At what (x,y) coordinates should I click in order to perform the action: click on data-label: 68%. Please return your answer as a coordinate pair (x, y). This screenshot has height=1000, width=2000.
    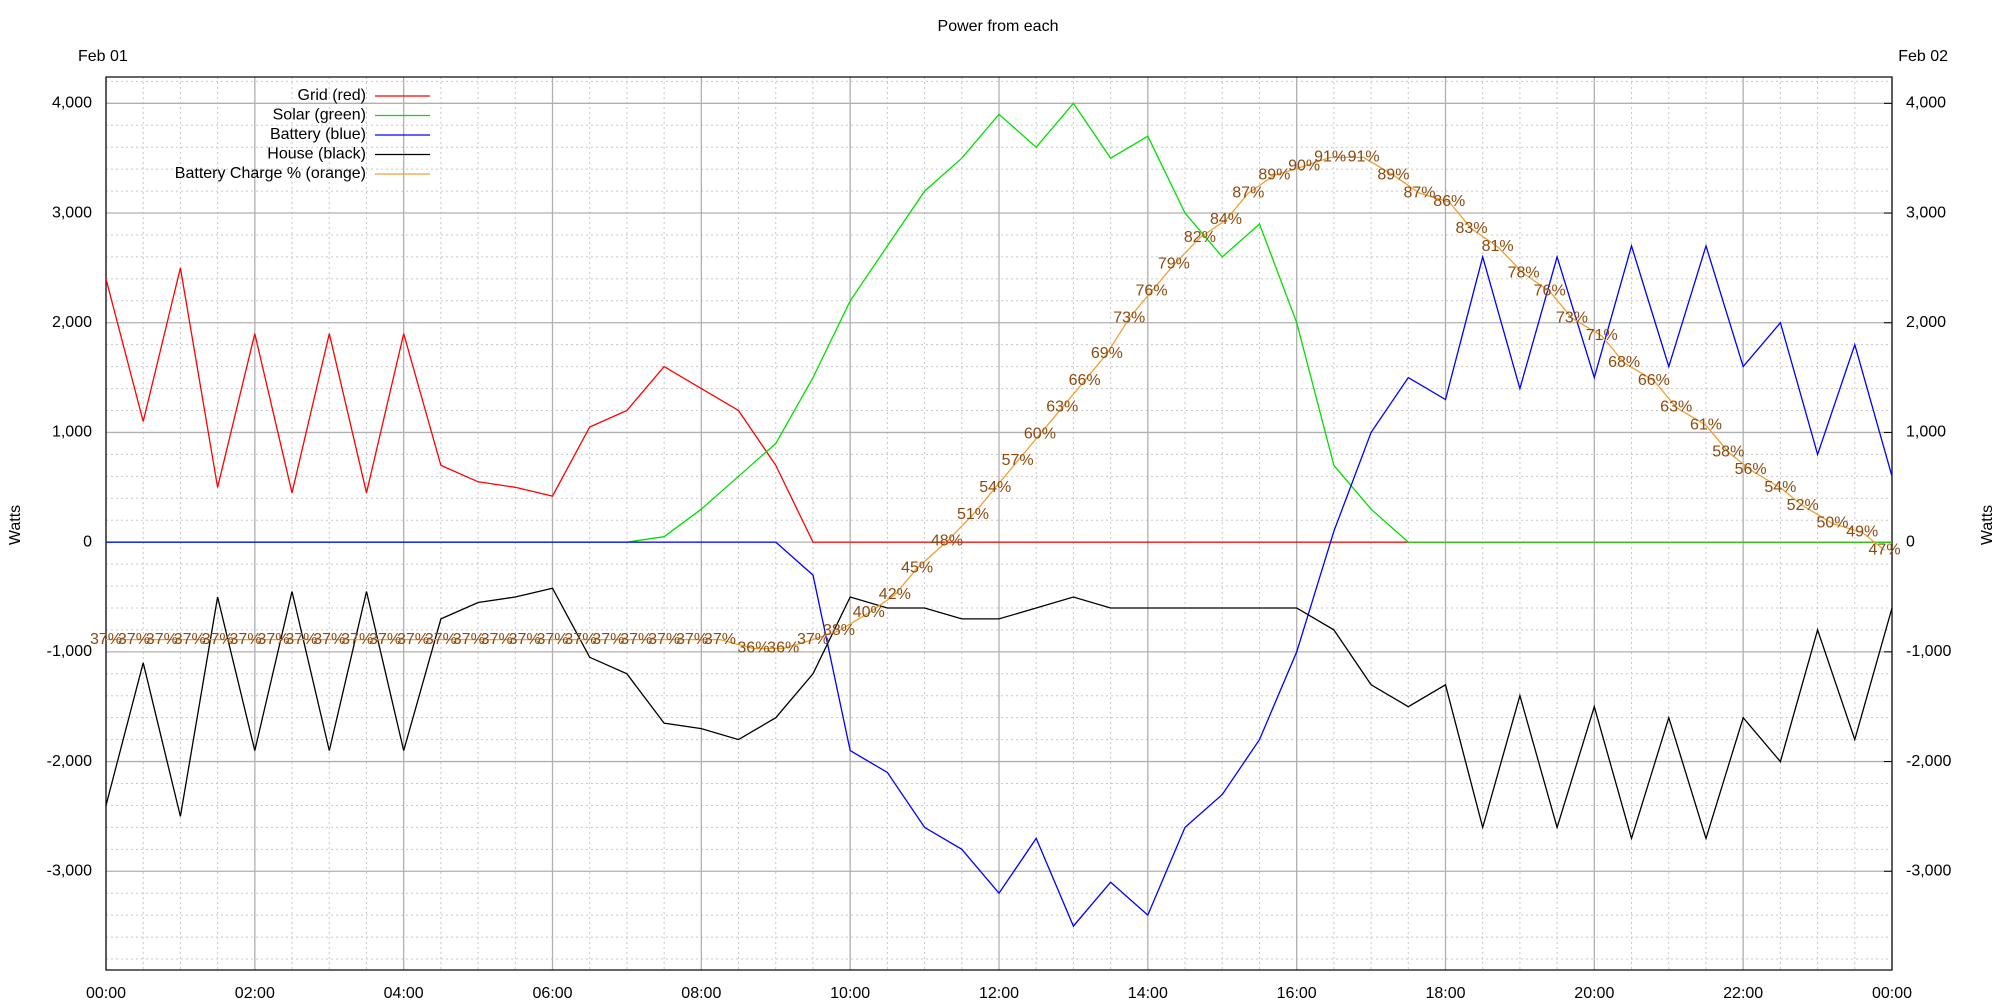
    Looking at the image, I should click on (1624, 362).